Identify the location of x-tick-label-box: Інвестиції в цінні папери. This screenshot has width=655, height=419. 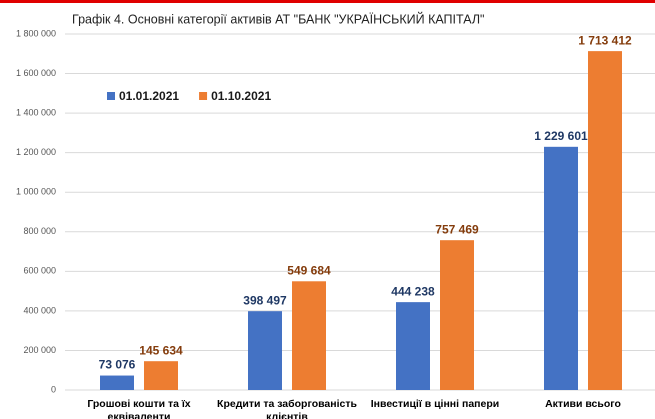
(435, 404).